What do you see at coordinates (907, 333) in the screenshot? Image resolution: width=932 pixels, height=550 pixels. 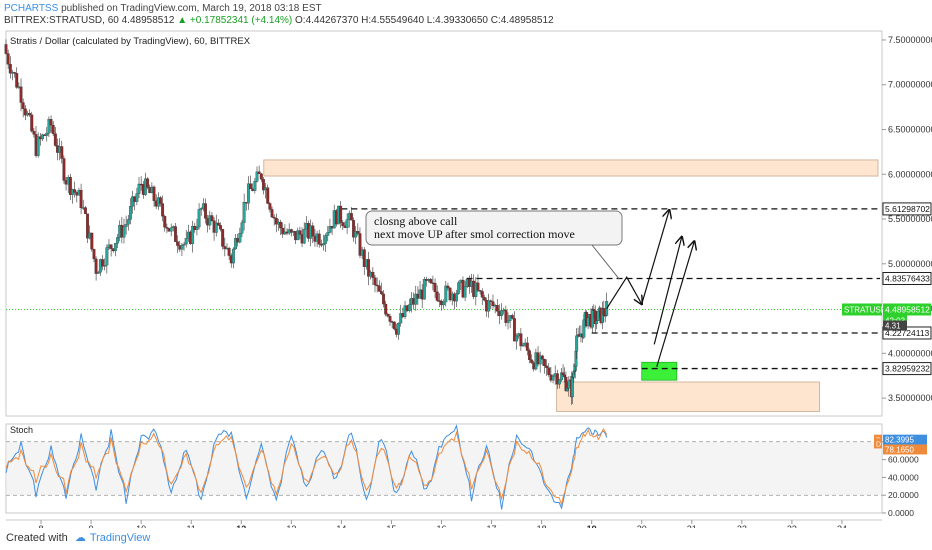 I see `level-label: 4.22724113` at bounding box center [907, 333].